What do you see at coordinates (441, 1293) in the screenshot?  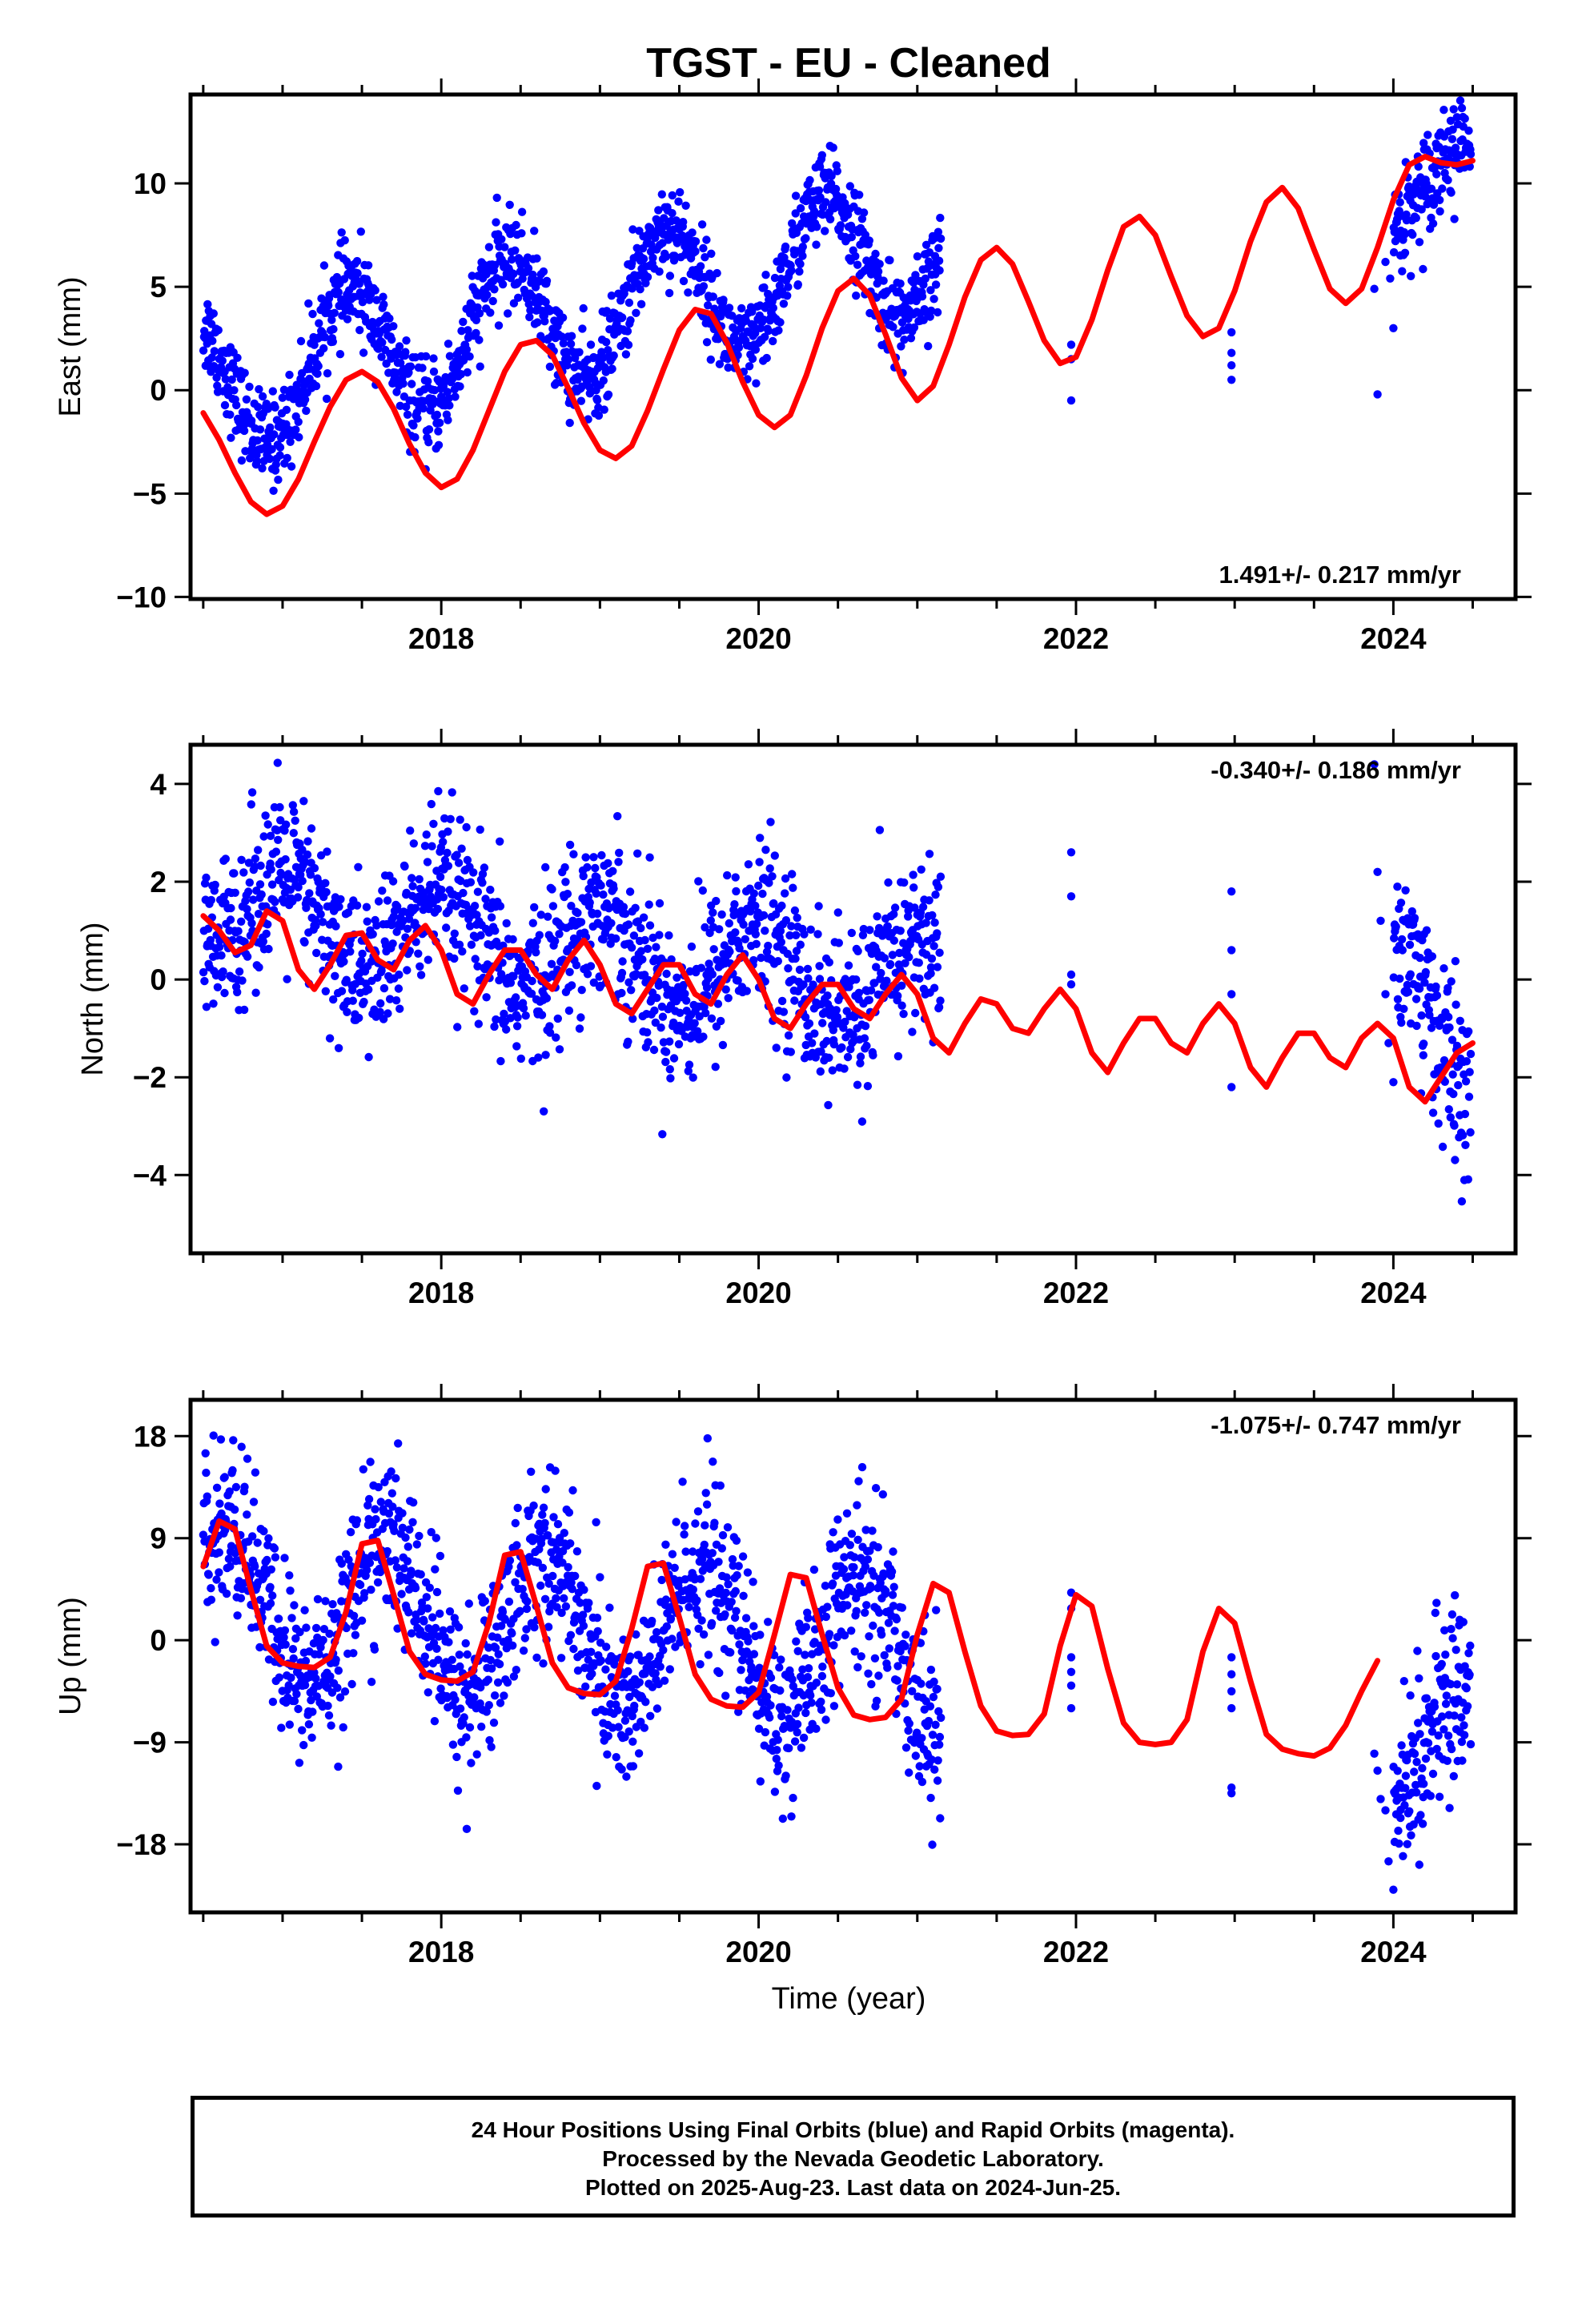 I see `x-tick-label: 2018` at bounding box center [441, 1293].